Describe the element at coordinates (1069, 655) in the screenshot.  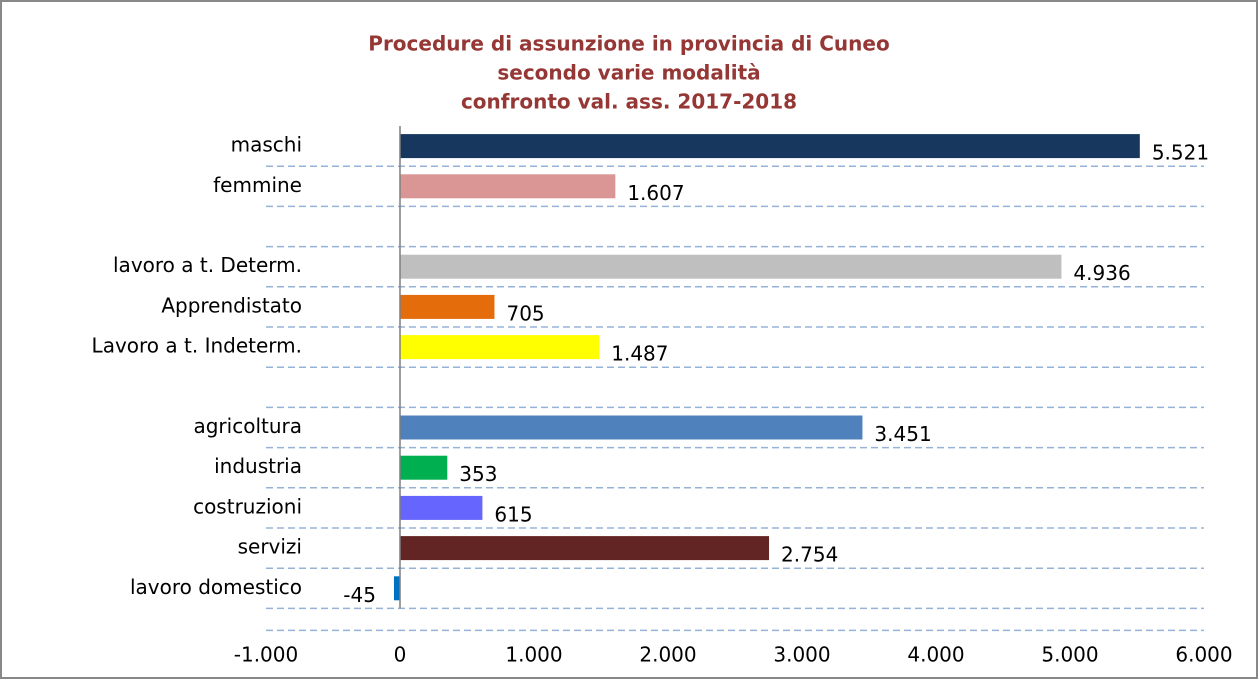
I see `x-tick-label: 5.000` at that location.